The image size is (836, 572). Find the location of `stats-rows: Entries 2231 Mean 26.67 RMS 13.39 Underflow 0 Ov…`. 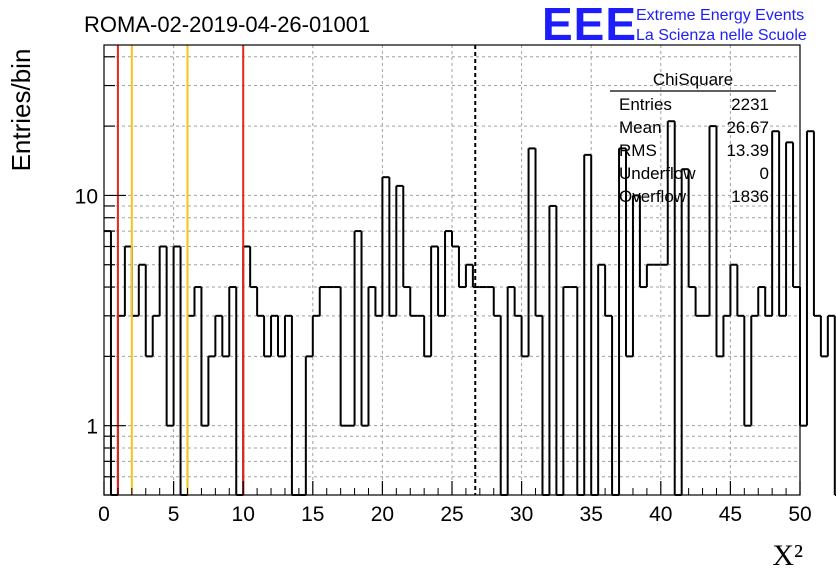

stats-rows: Entries 2231 Mean 26.67 RMS 13.39 Underflow 0 Ov… is located at coordinates (694, 150).